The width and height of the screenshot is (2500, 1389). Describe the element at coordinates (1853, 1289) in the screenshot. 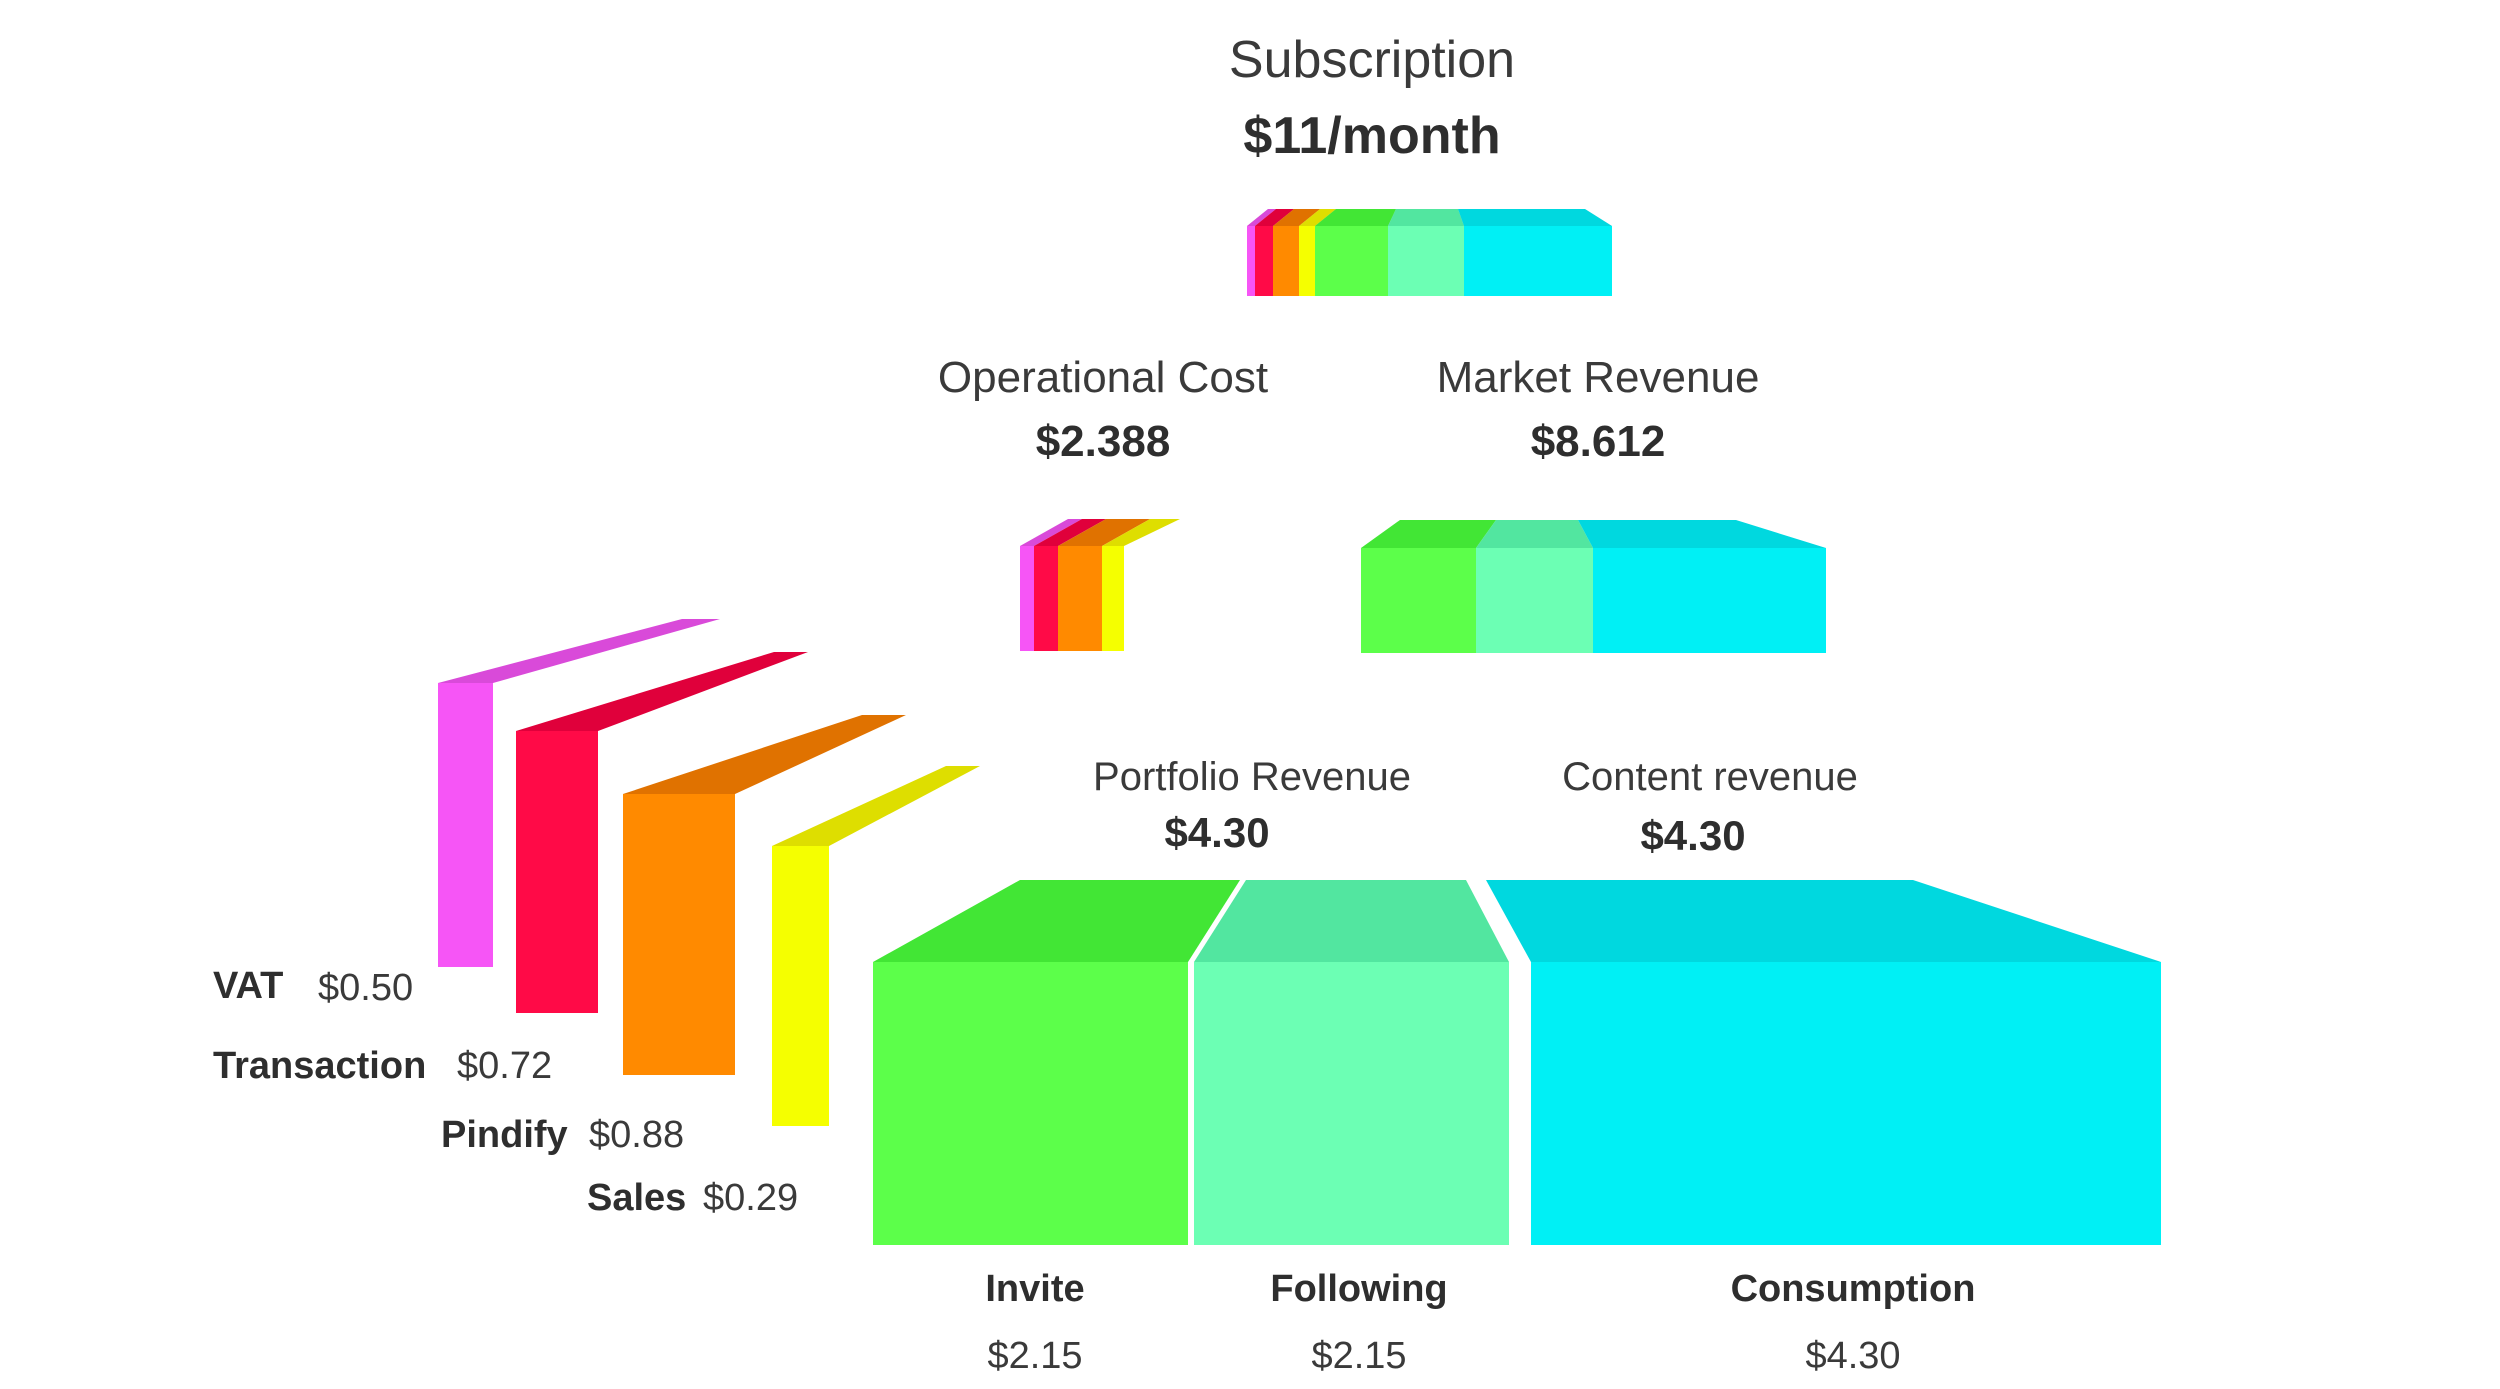

I see `revenue-name-consumption: Consumption` at that location.